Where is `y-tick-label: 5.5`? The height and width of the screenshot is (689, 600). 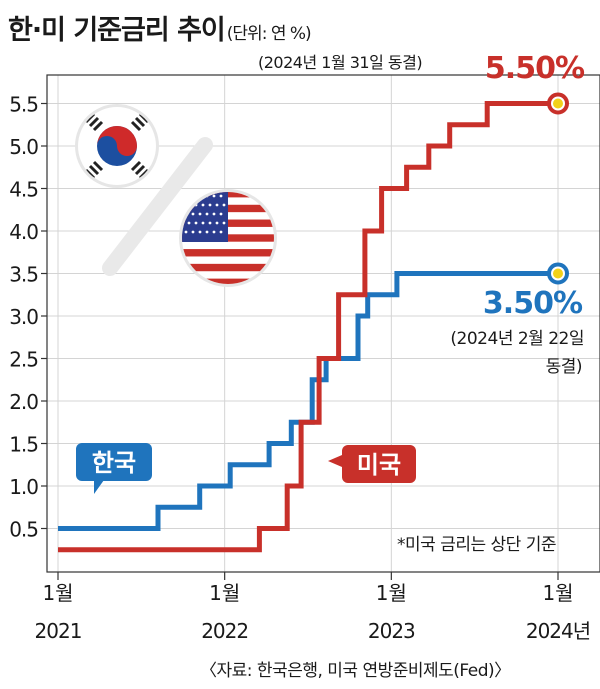 y-tick-label: 5.5 is located at coordinates (23, 105).